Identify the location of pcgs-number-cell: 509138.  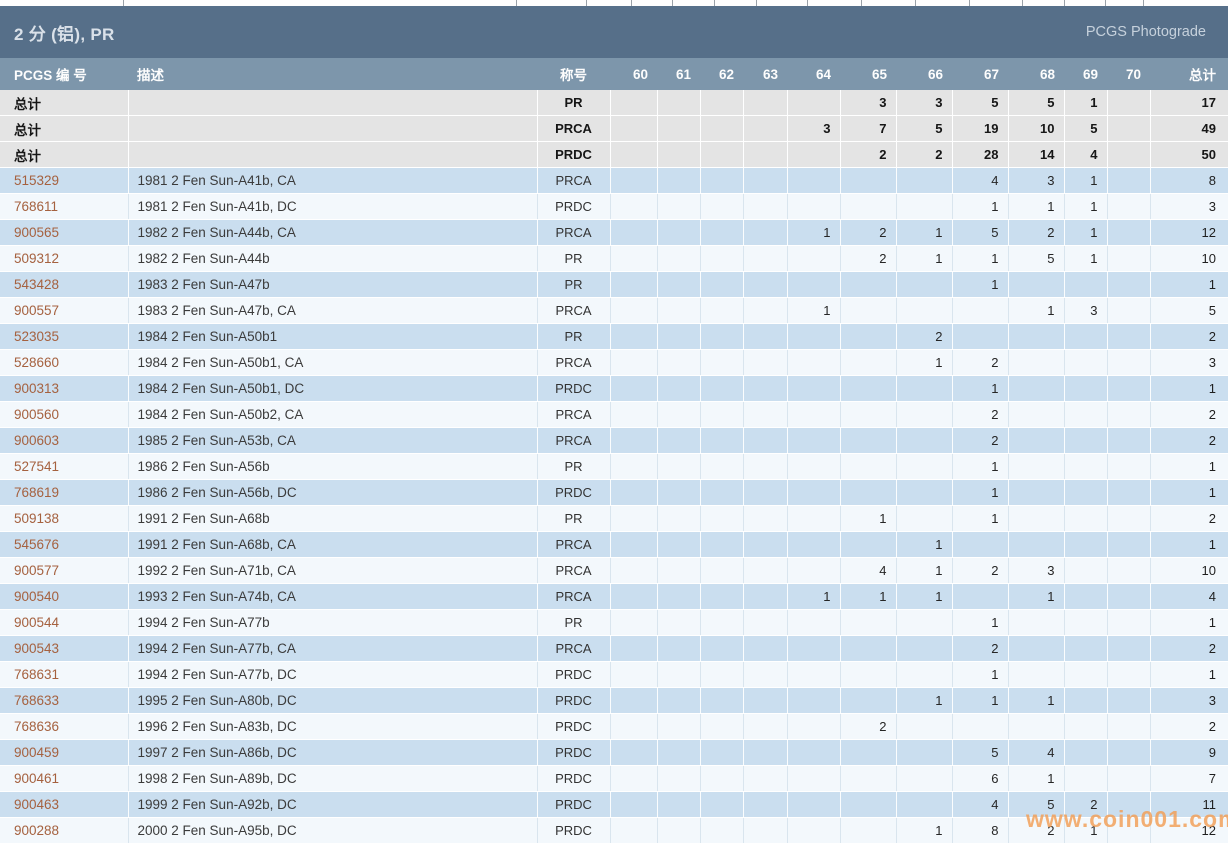
(64, 518).